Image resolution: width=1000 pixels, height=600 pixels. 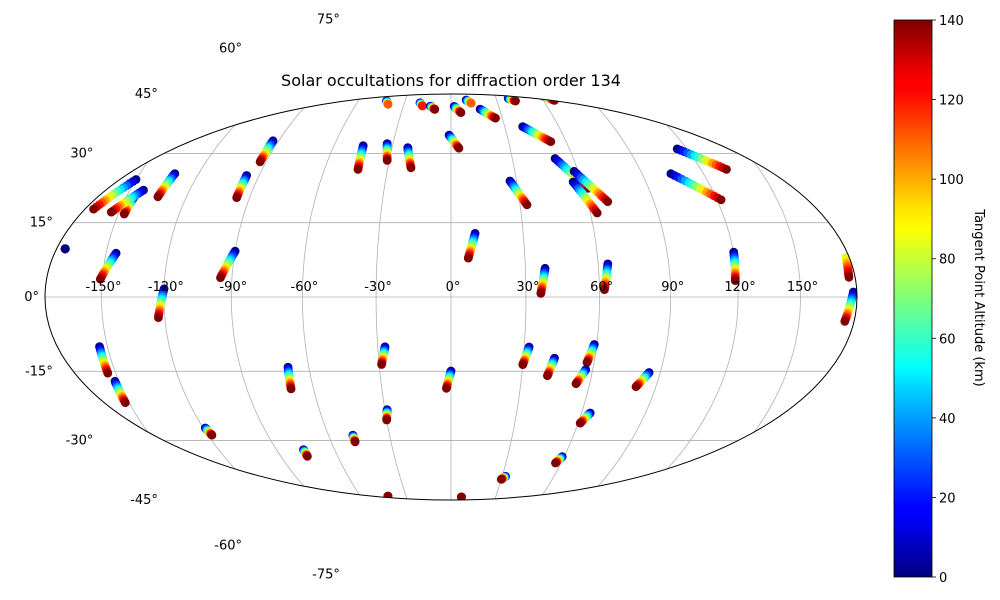 I want to click on colorbar-tick-label: 20, so click(x=947, y=498).